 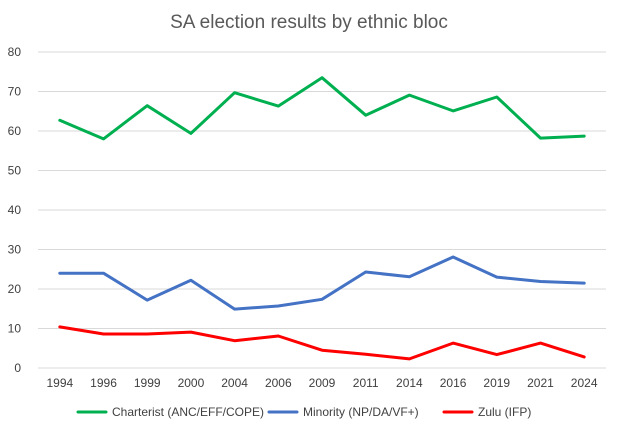 I want to click on x-tick-label: 2004, so click(x=234, y=383).